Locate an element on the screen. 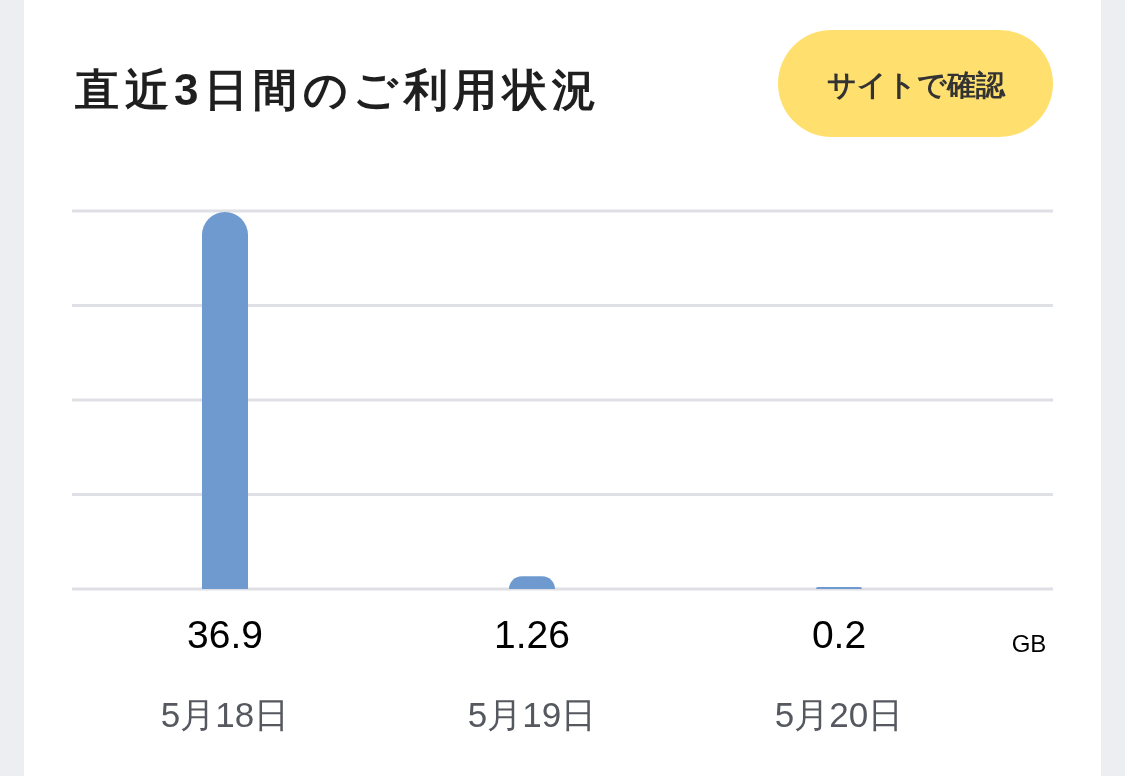 The height and width of the screenshot is (776, 1125). chart-title: 直近3日間のご利用状況 is located at coordinates (338, 89).